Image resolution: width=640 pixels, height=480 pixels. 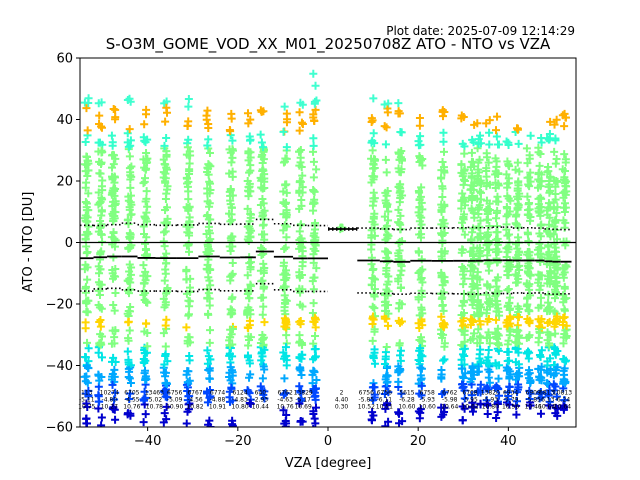 What do you see at coordinates (110, 400) in the screenshot?
I see `bin-stat-text: -4.80` at bounding box center [110, 400].